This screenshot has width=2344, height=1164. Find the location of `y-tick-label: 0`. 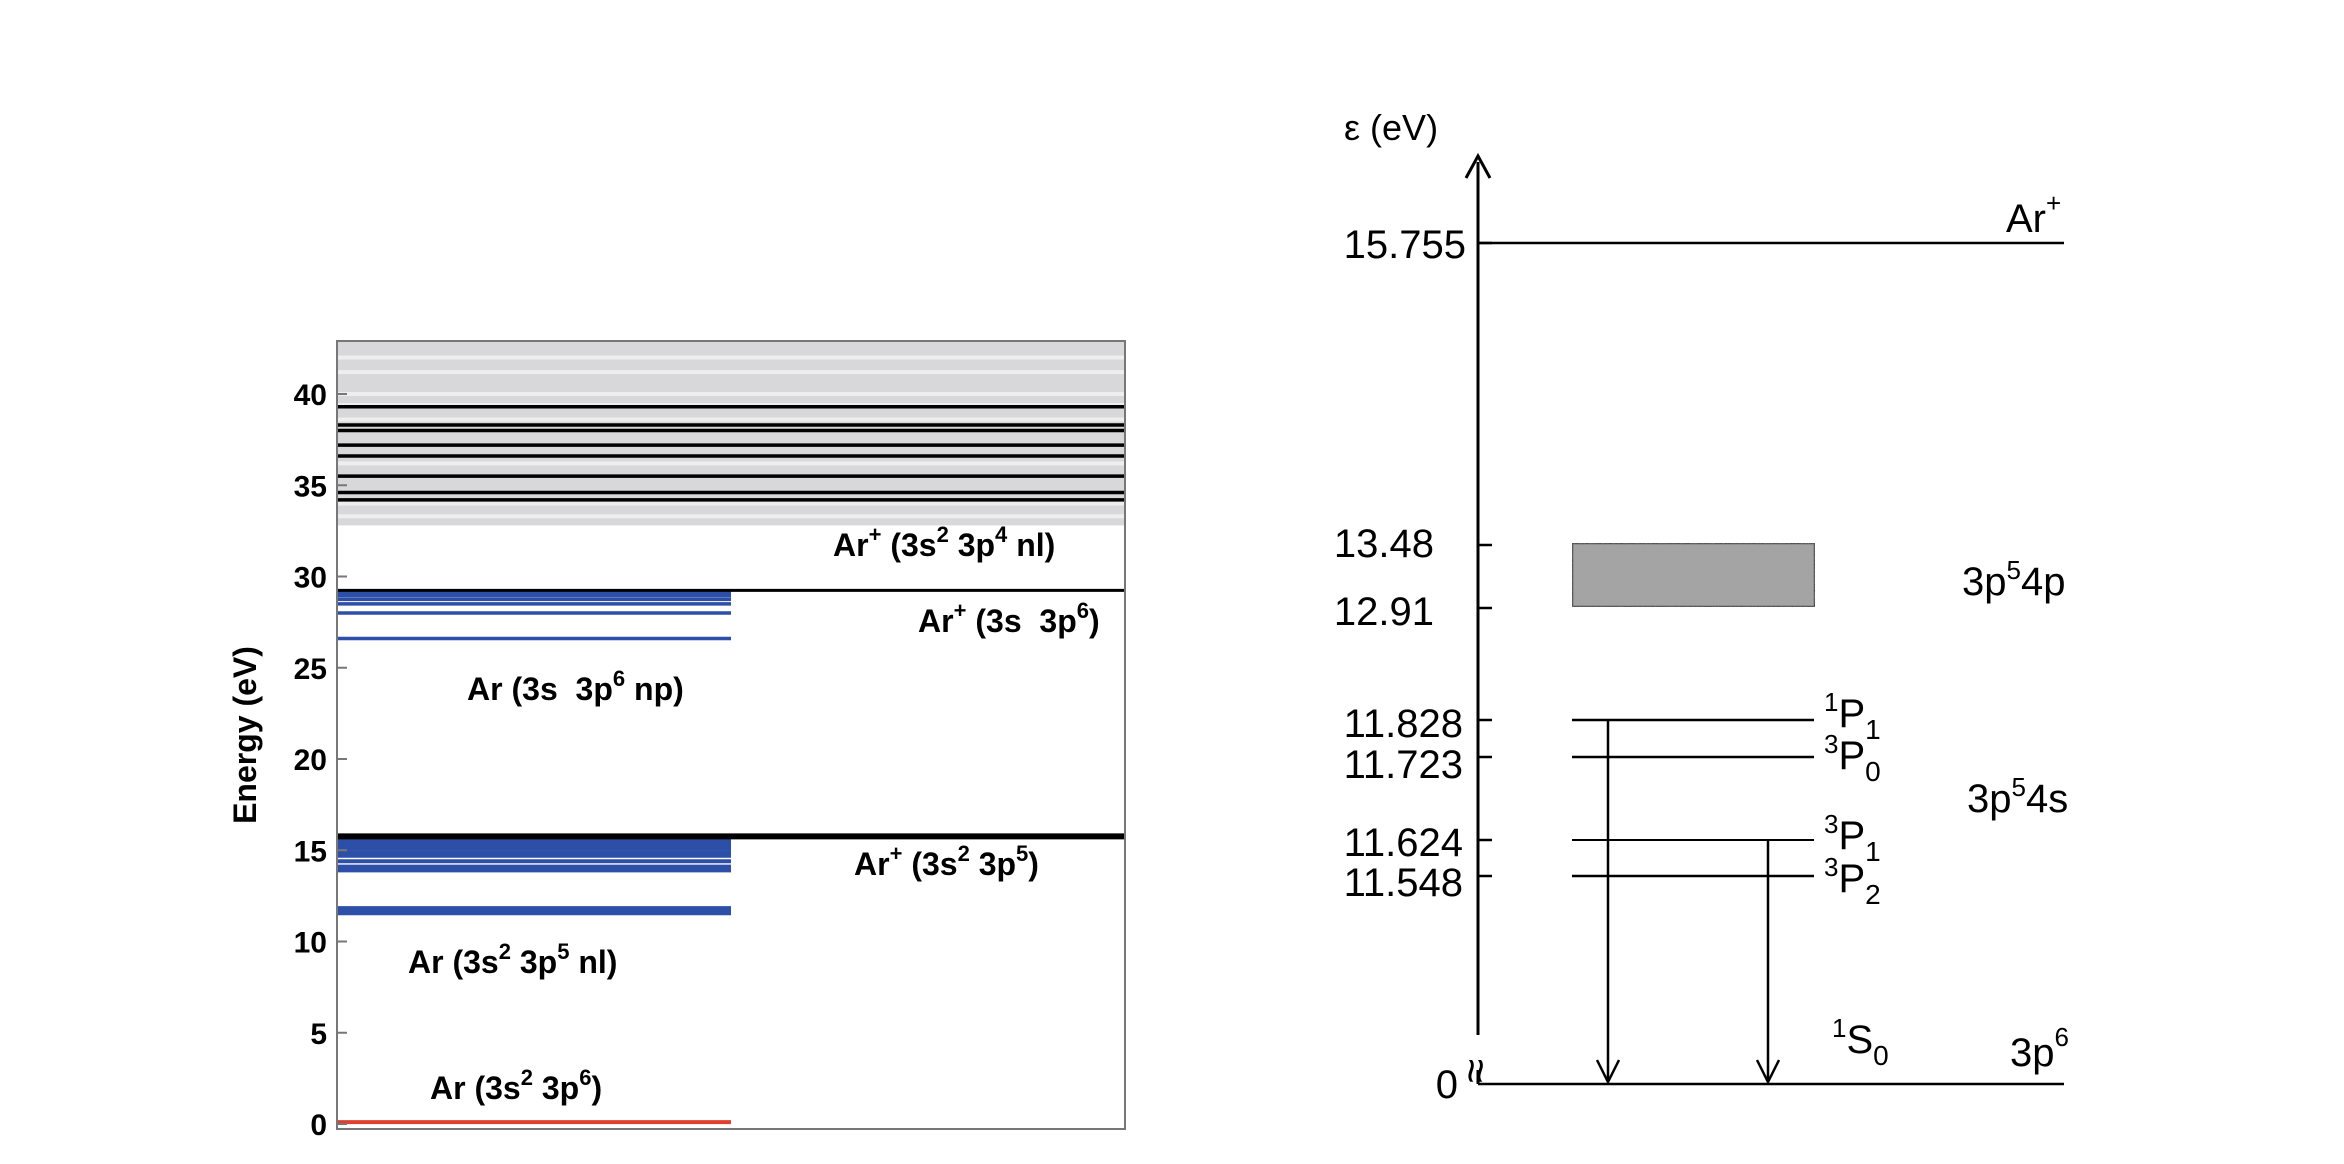

y-tick-label: 0 is located at coordinates (318, 1125).